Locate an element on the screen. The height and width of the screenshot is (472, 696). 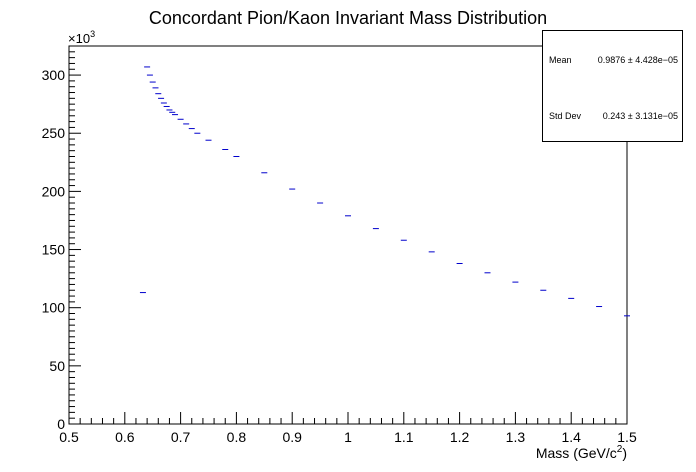
stats-std-row: Std Dev 0.243 ± 3.131e−05 is located at coordinates (613, 116).